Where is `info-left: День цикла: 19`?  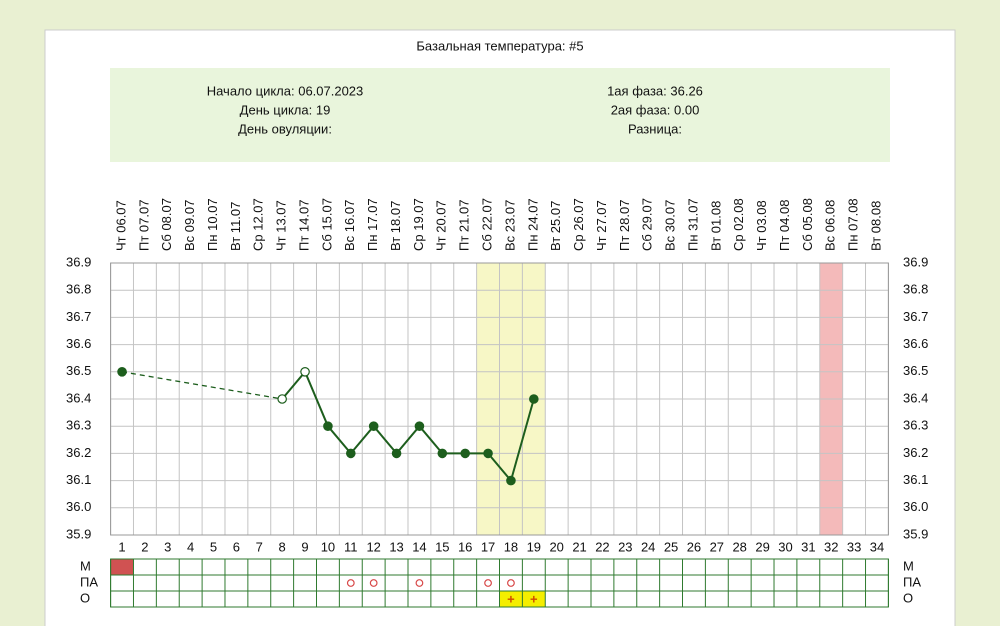
info-left: День цикла: 19 is located at coordinates (285, 109).